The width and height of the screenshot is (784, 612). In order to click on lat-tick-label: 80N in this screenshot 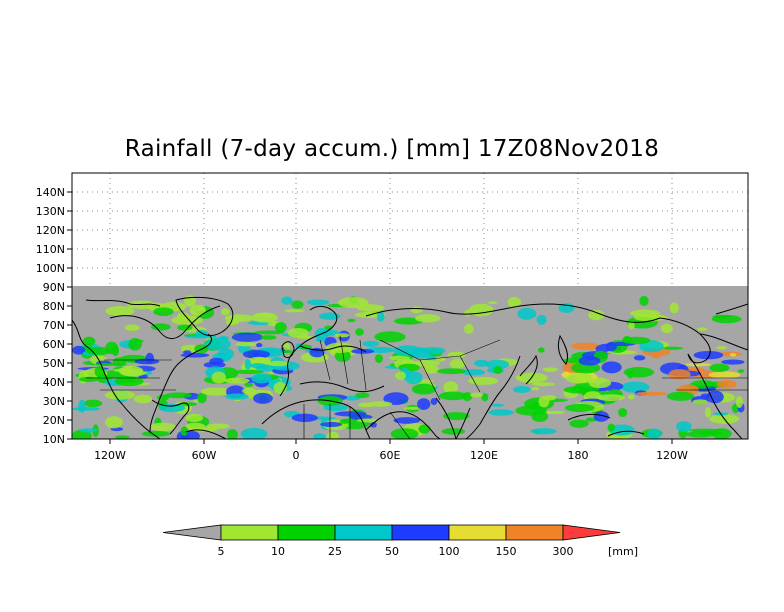, I will do `click(54, 306)`.